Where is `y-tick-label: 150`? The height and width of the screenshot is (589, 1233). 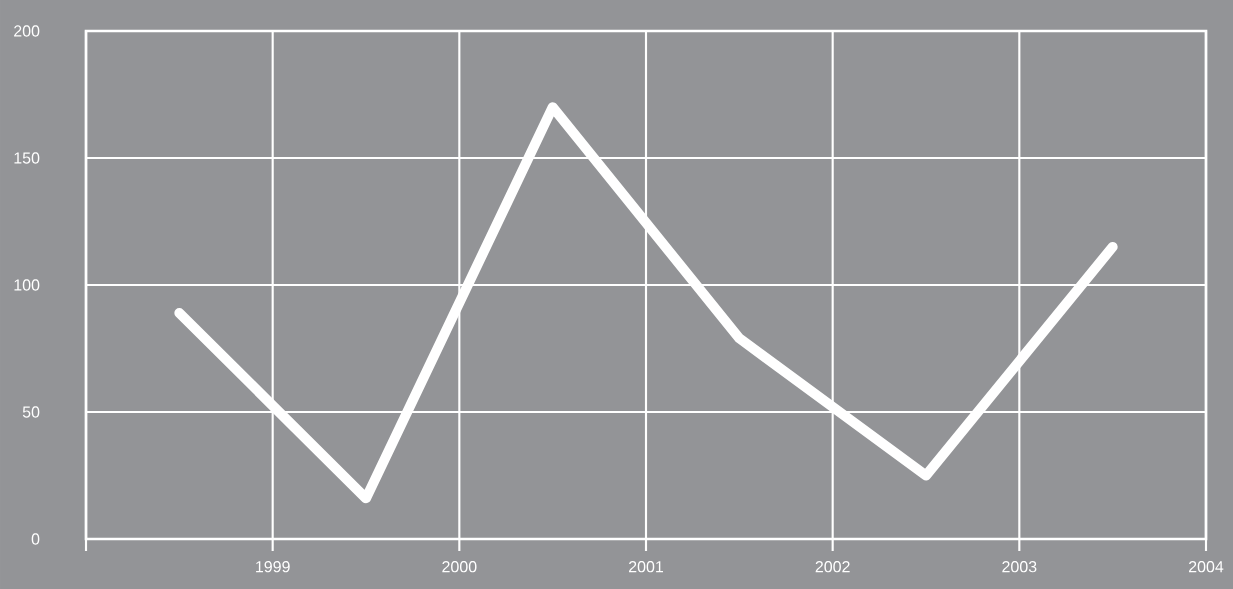 y-tick-label: 150 is located at coordinates (27, 158).